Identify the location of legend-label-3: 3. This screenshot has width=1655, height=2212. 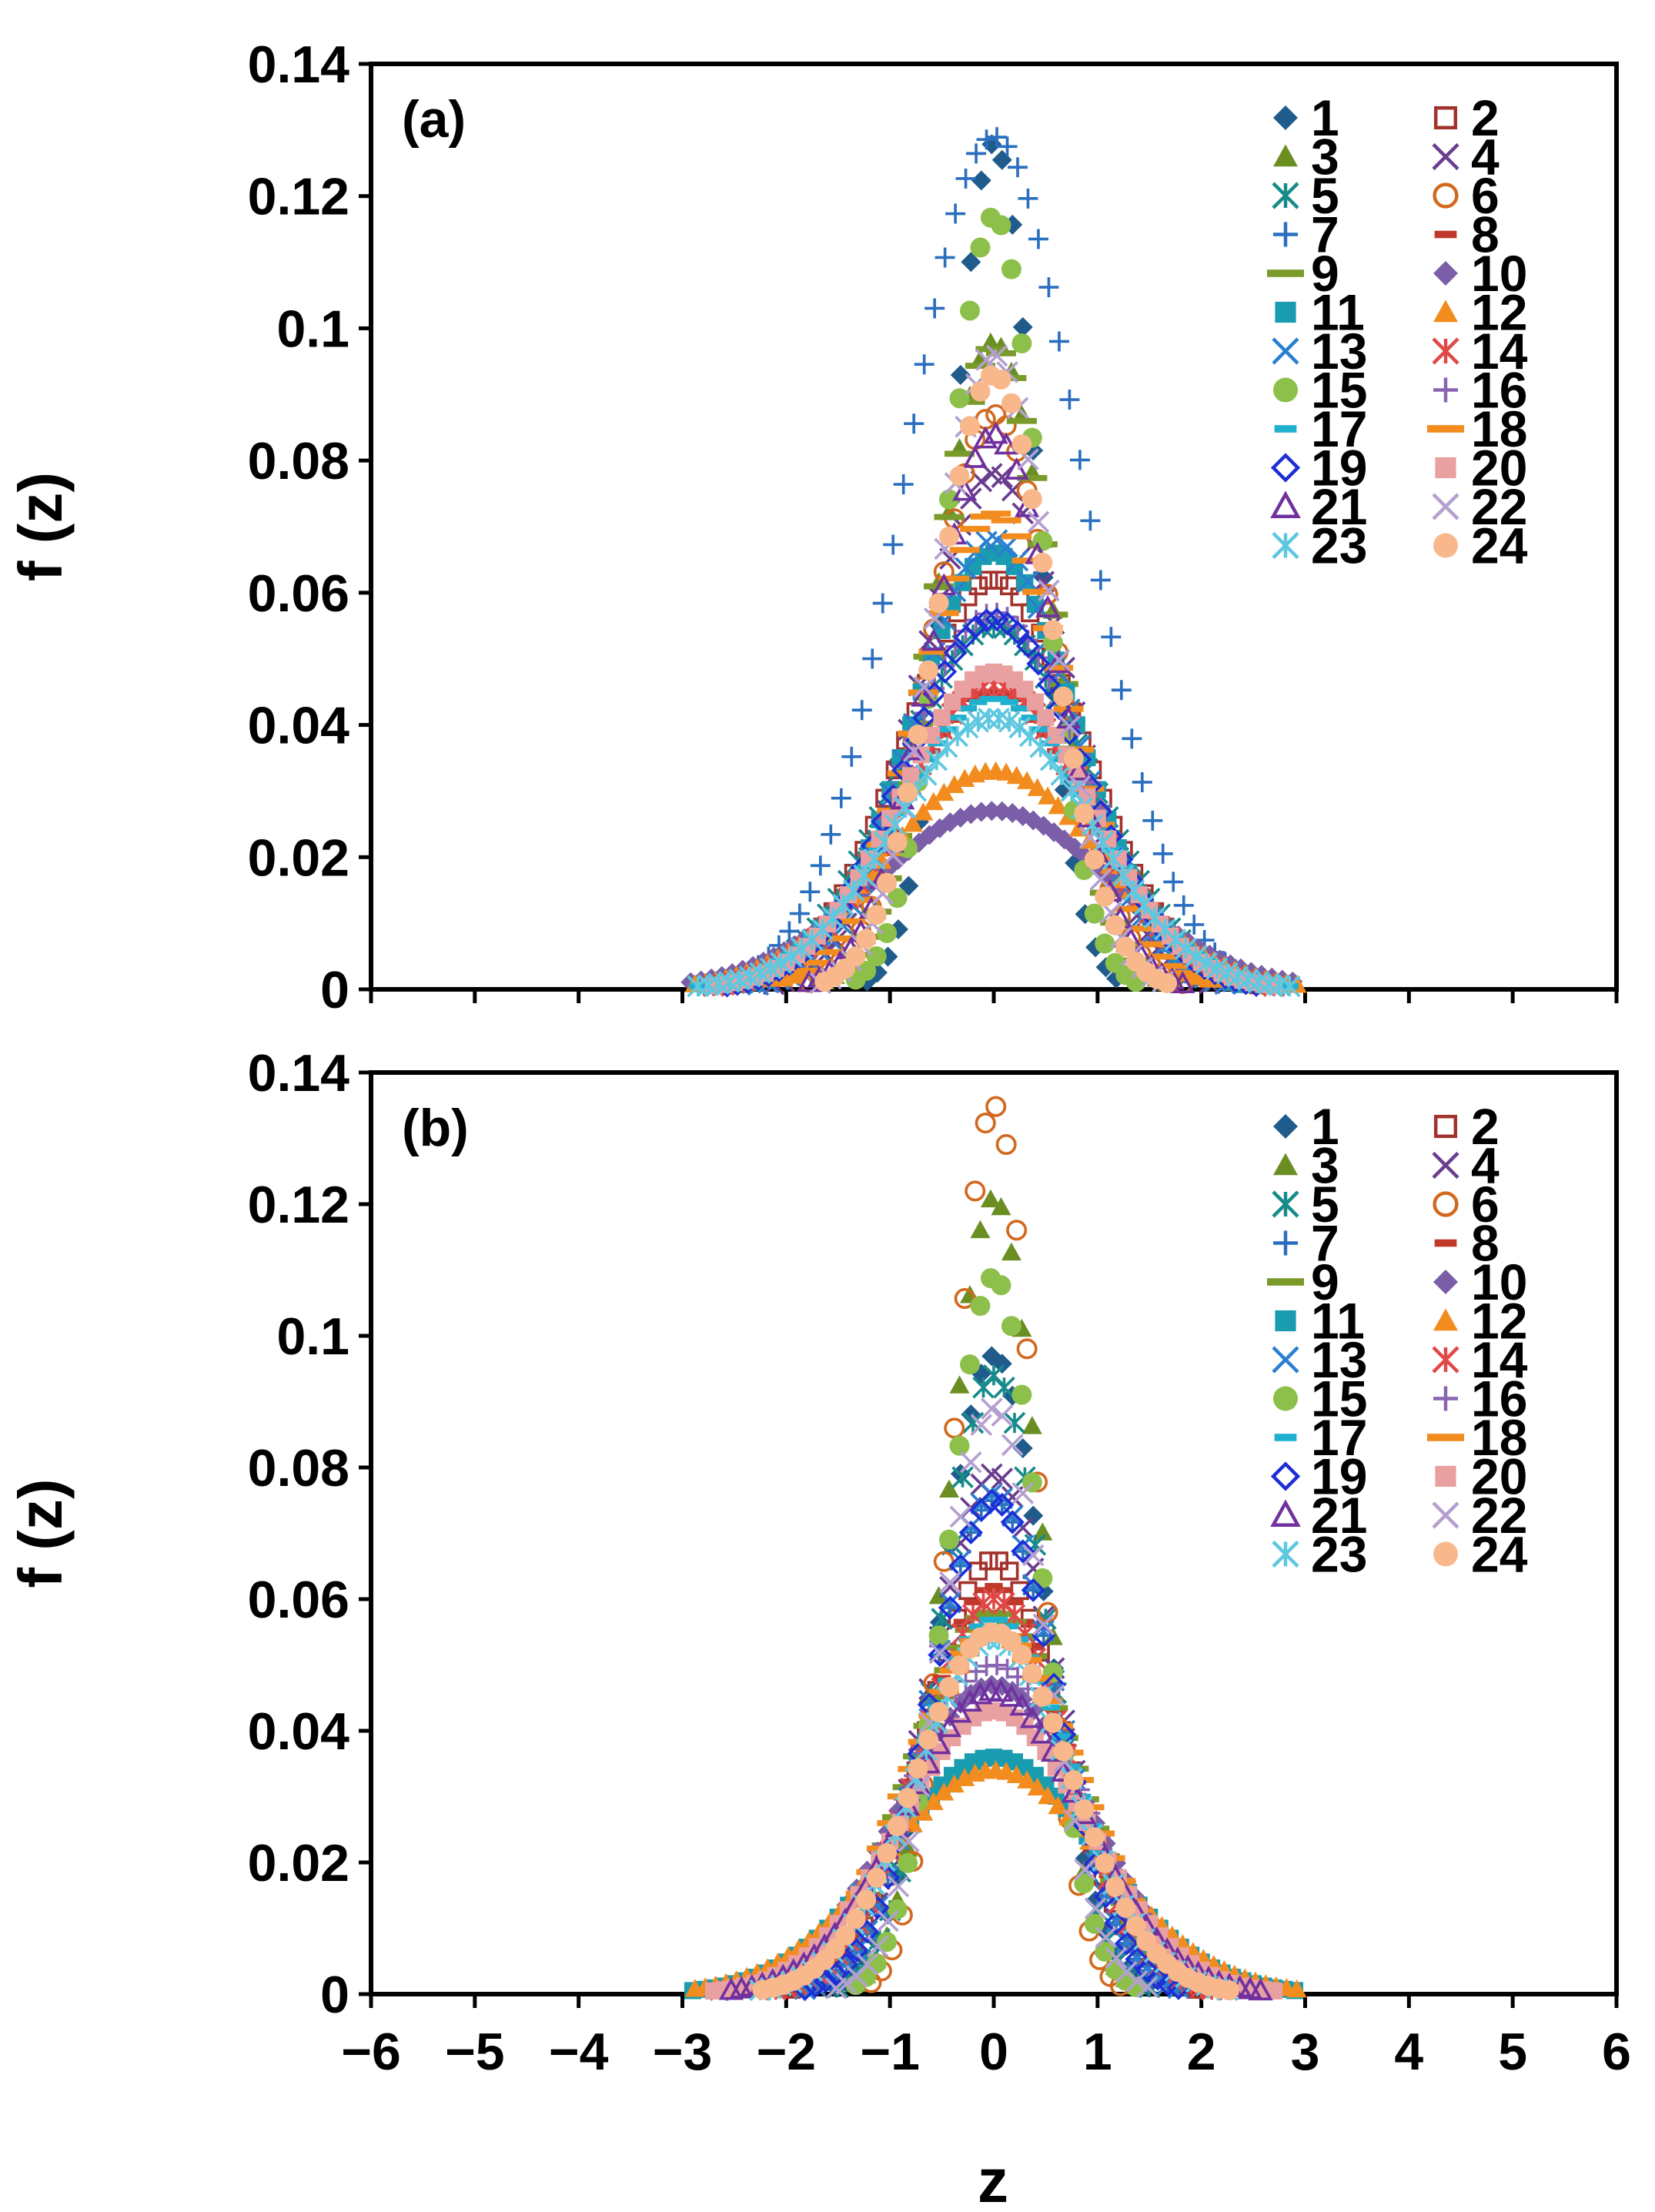
(1325, 1165).